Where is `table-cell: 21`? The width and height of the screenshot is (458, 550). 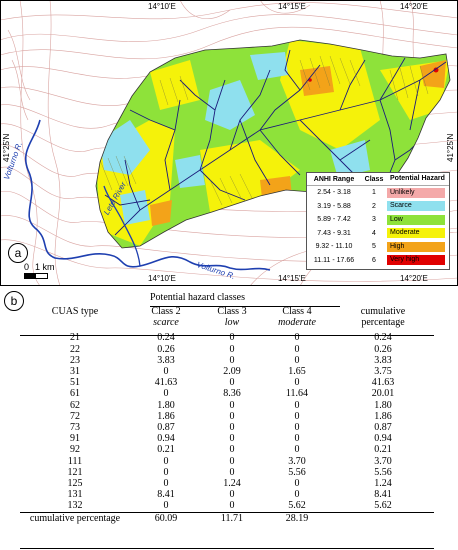 table-cell: 21 is located at coordinates (75, 338).